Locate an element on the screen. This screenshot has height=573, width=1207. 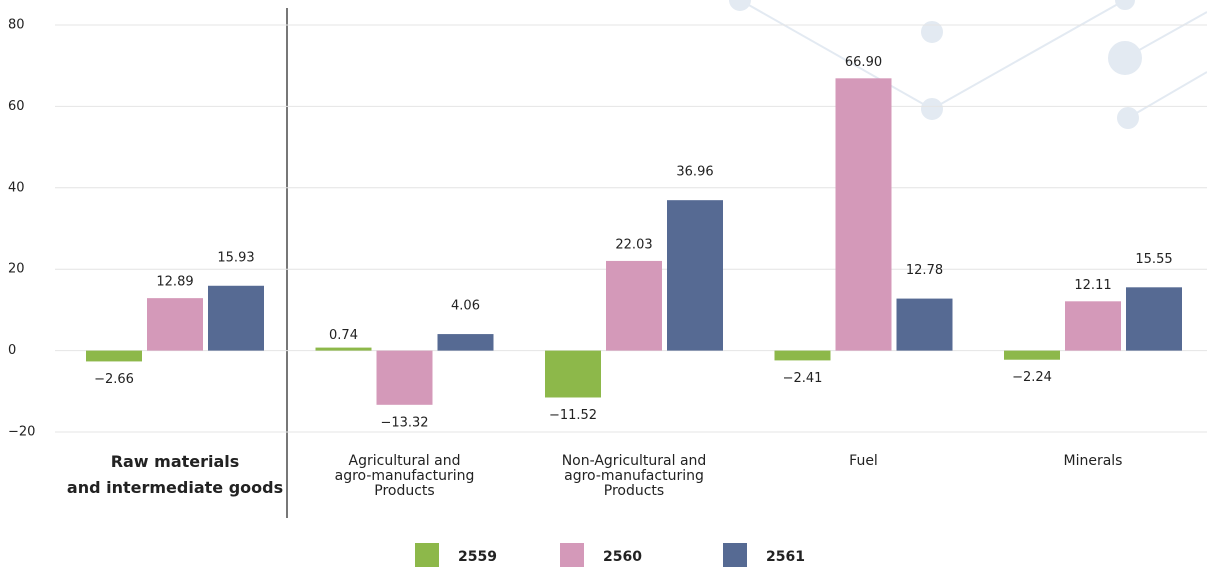
x-tick-label: Raw materials and intermediate goods is located at coordinates (175, 474).